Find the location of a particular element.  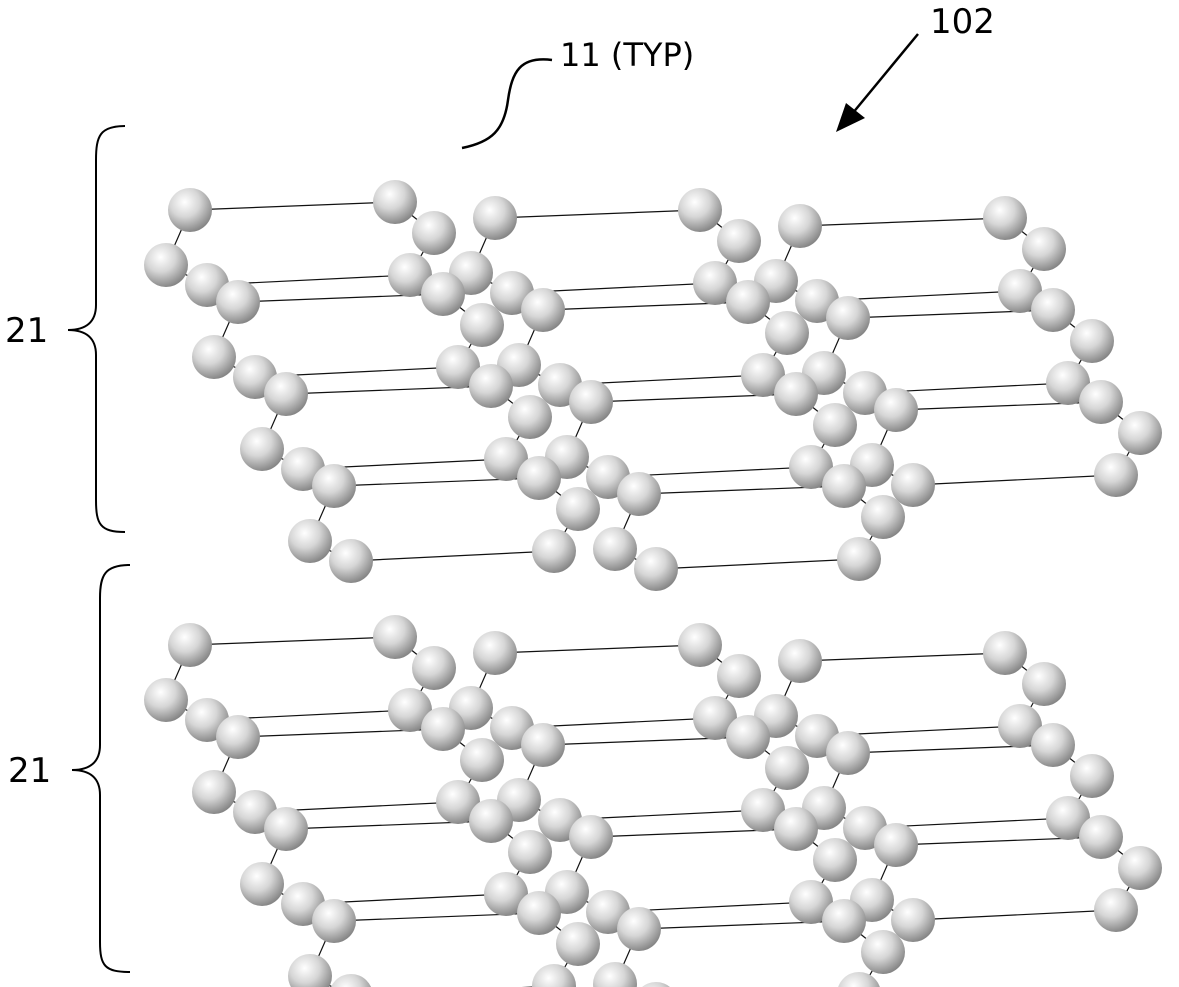

layer-label-top: 21 is located at coordinates (26, 331).